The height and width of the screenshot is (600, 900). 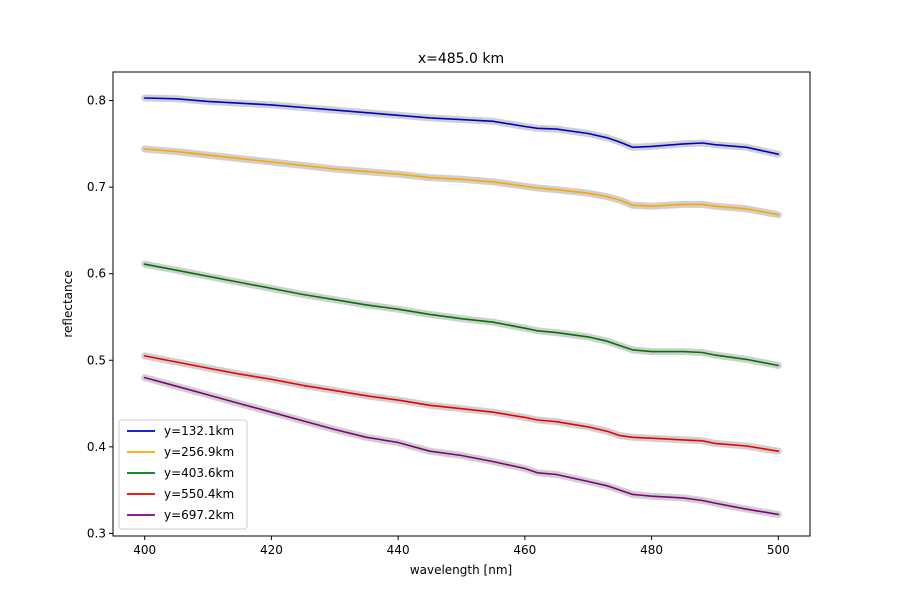 I want to click on x-tick-label: 480, so click(x=651, y=550).